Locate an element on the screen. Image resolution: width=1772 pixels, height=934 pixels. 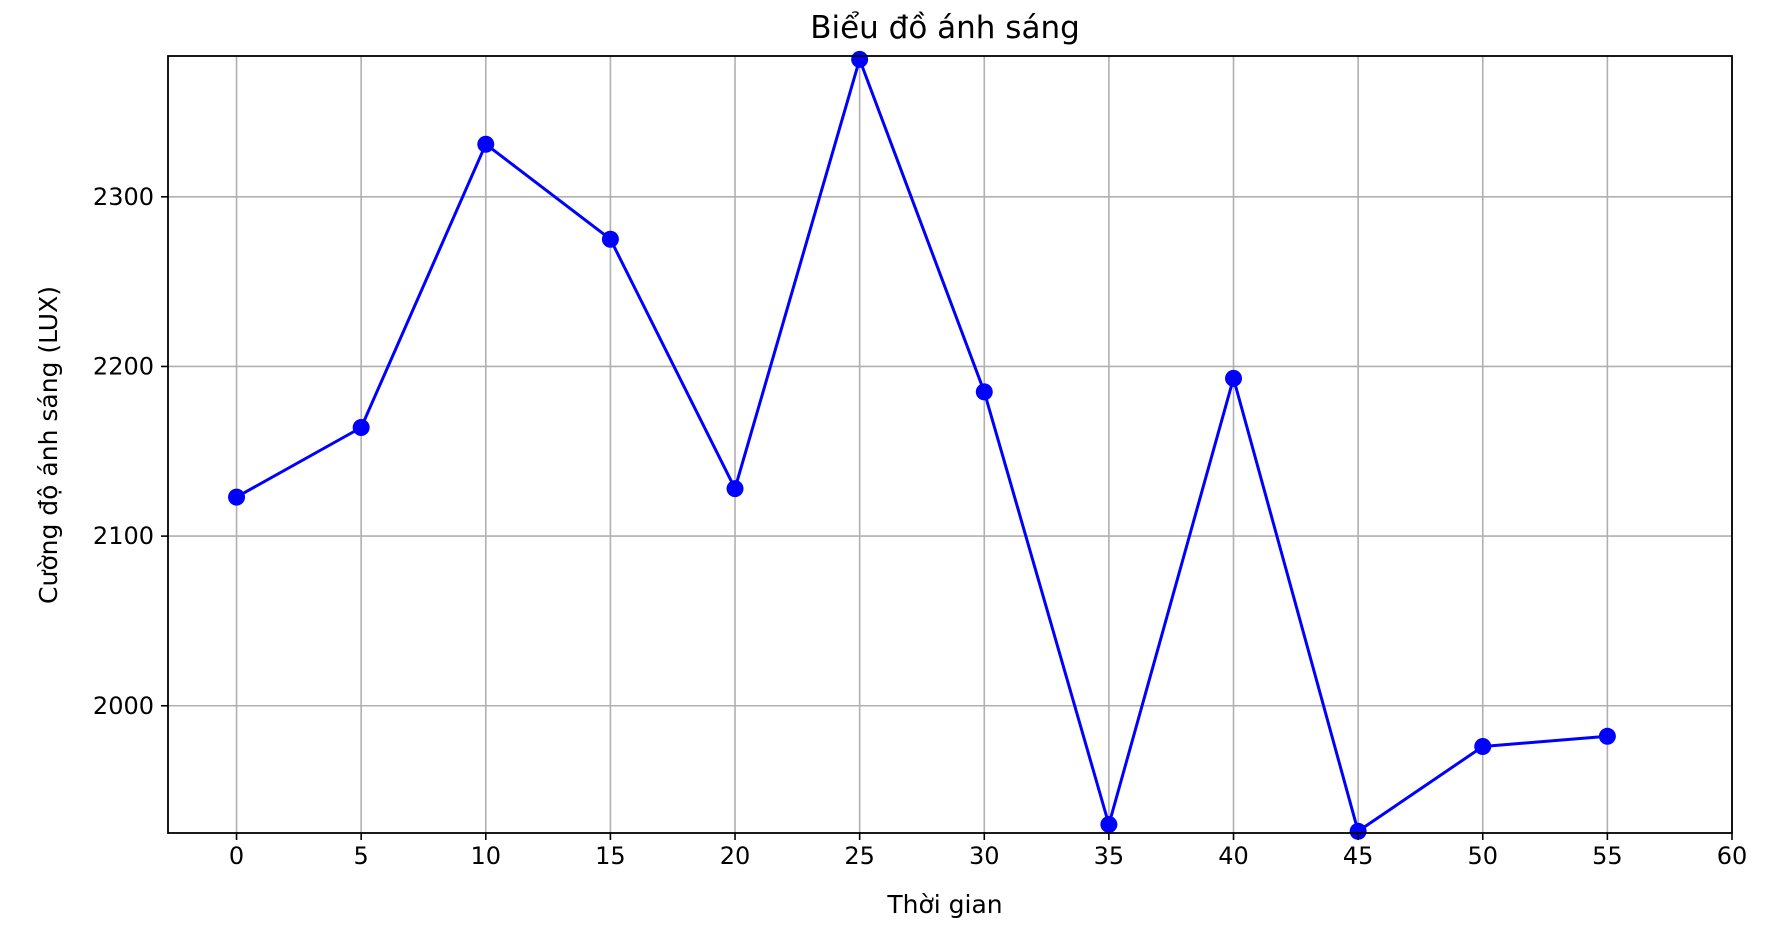
x-axis-title: Thời gian is located at coordinates (944, 904).